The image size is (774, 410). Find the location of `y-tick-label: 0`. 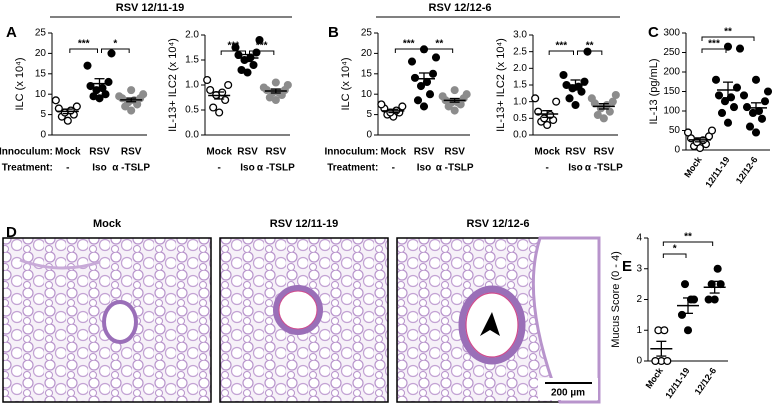

y-tick-label: 0 is located at coordinates (43, 135).